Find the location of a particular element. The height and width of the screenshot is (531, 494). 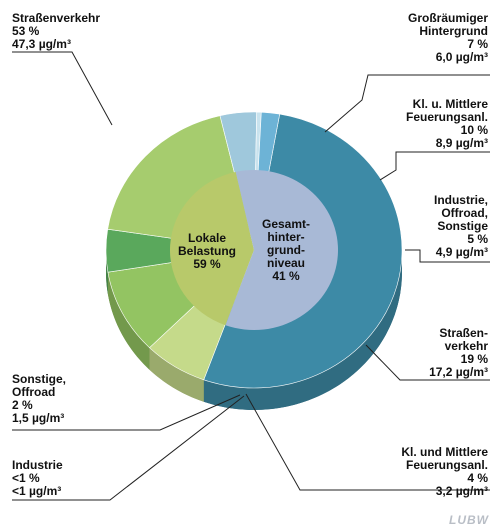

lubw-logo: LUBW is located at coordinates (469, 520).